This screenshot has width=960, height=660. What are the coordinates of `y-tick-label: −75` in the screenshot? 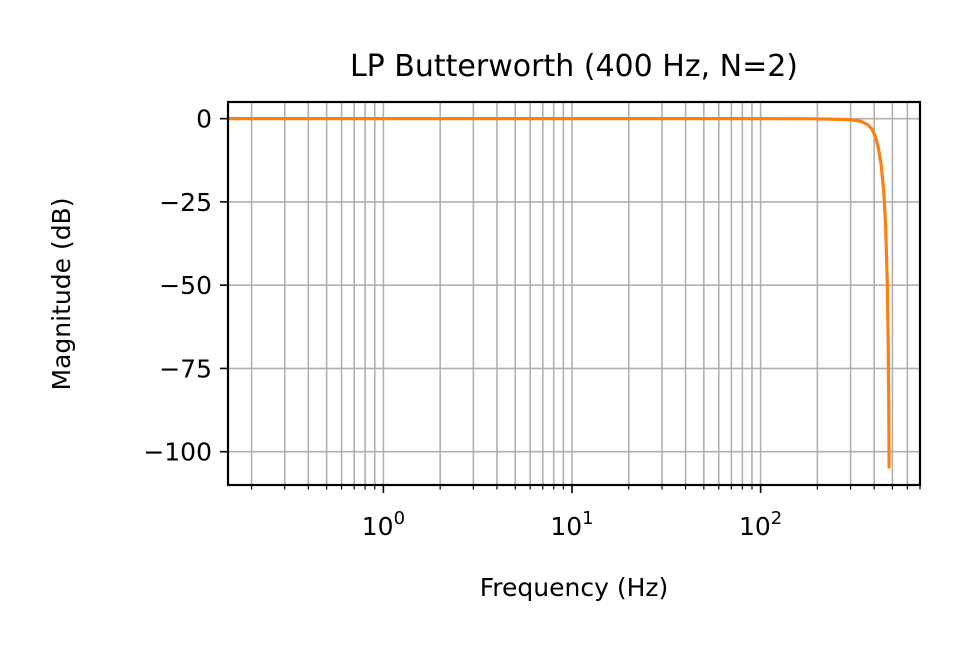 It's located at (185, 368).